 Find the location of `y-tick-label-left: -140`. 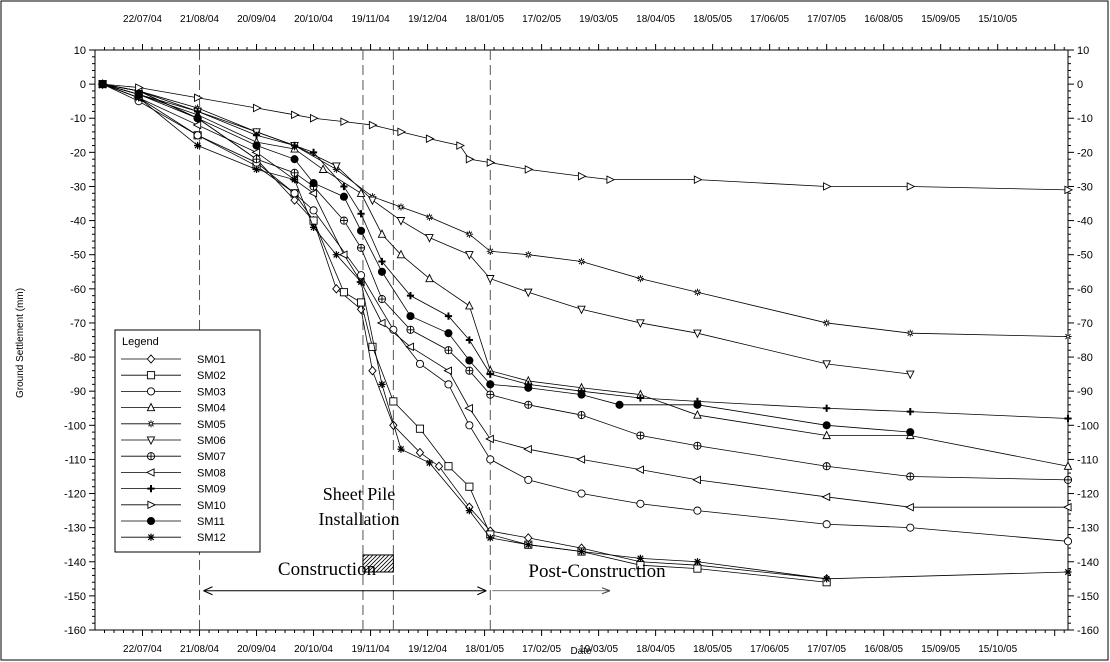

y-tick-label-left: -140 is located at coordinates (75, 563).